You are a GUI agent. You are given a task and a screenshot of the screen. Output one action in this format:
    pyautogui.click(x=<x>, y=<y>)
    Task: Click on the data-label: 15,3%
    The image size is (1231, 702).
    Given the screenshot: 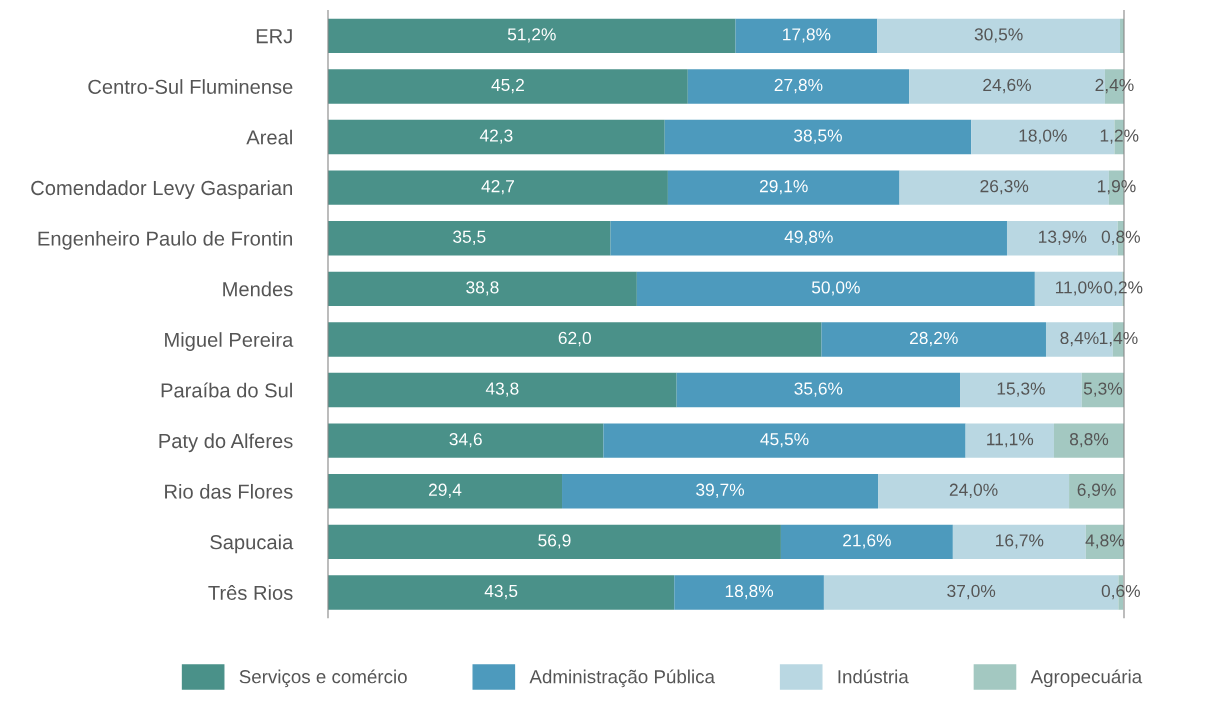 What is the action you would take?
    pyautogui.click(x=1021, y=389)
    